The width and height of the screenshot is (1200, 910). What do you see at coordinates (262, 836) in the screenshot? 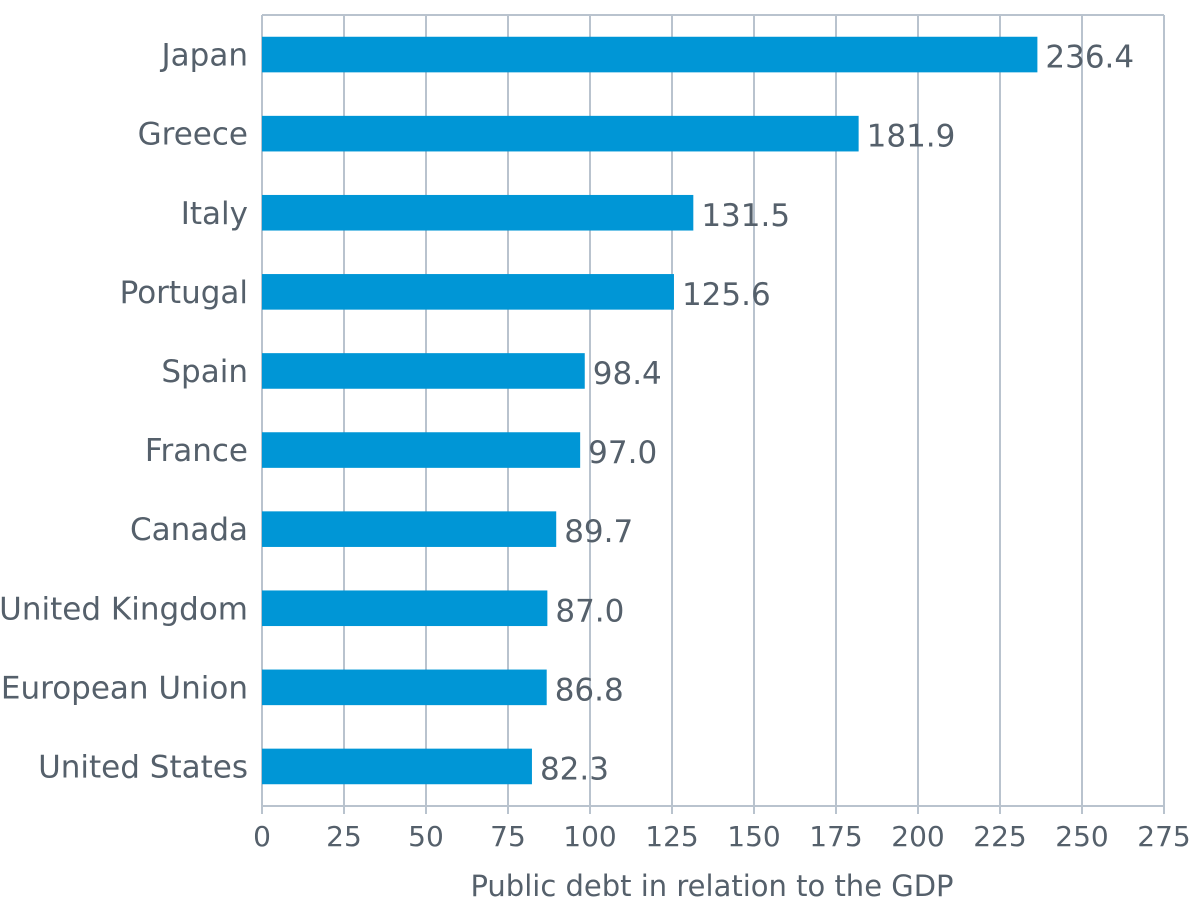
I see `x-tick-label: 0` at bounding box center [262, 836].